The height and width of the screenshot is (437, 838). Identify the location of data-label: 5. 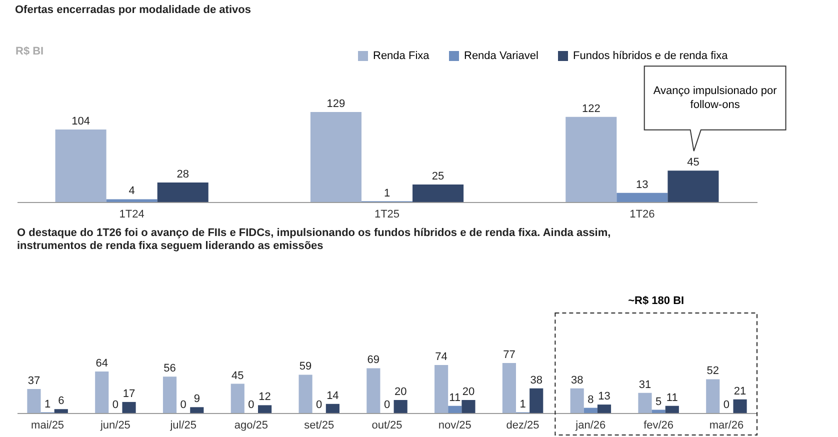
(658, 402).